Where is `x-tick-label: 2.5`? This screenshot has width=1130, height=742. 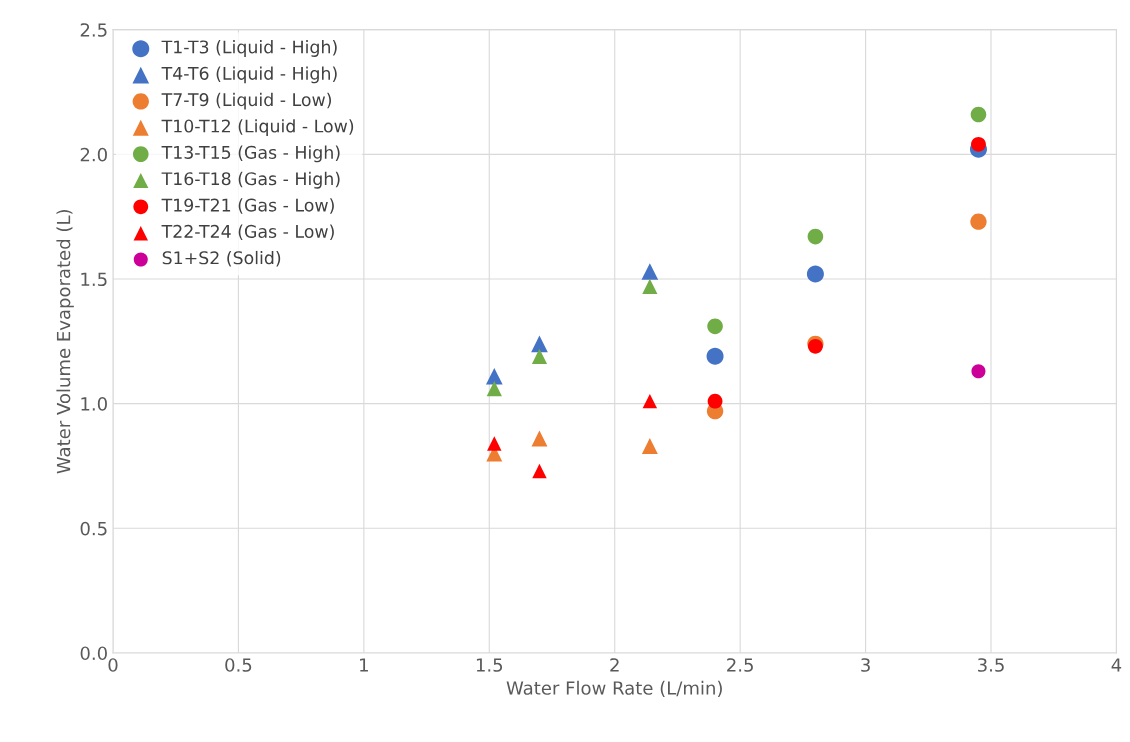
x-tick-label: 2.5 is located at coordinates (740, 665).